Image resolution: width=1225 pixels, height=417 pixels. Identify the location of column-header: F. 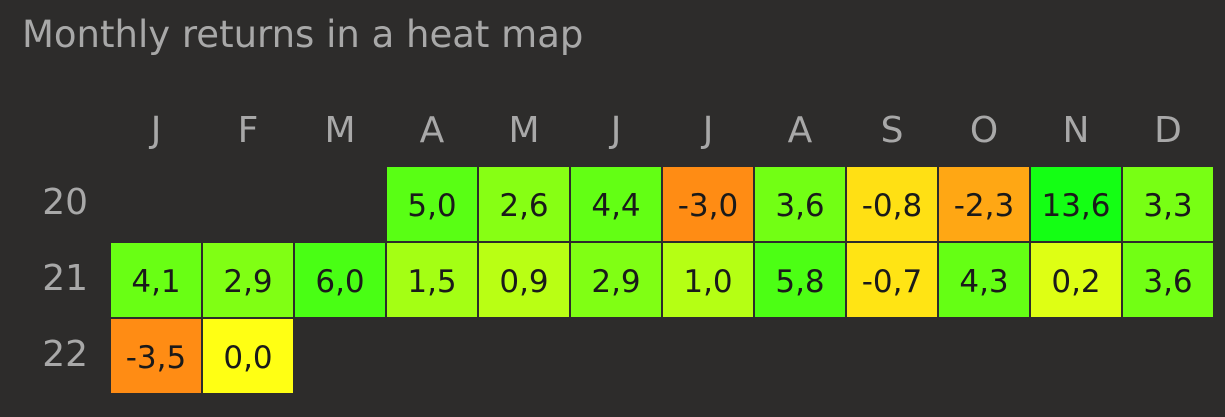
(248, 130).